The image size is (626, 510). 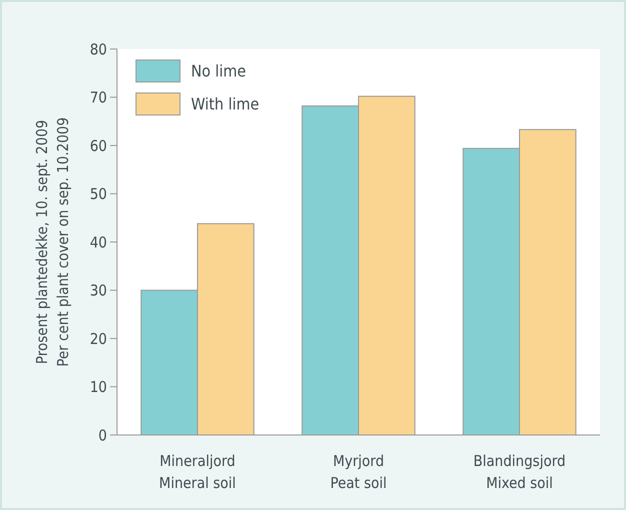 What do you see at coordinates (98, 387) in the screenshot?
I see `y-tick-label: 10` at bounding box center [98, 387].